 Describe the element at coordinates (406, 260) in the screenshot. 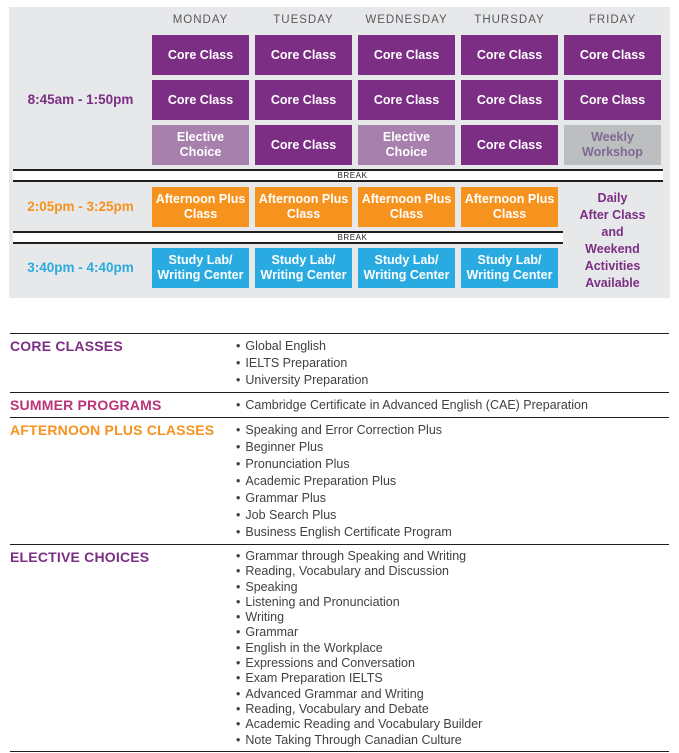

I see `cell-label: Study Lab/` at that location.